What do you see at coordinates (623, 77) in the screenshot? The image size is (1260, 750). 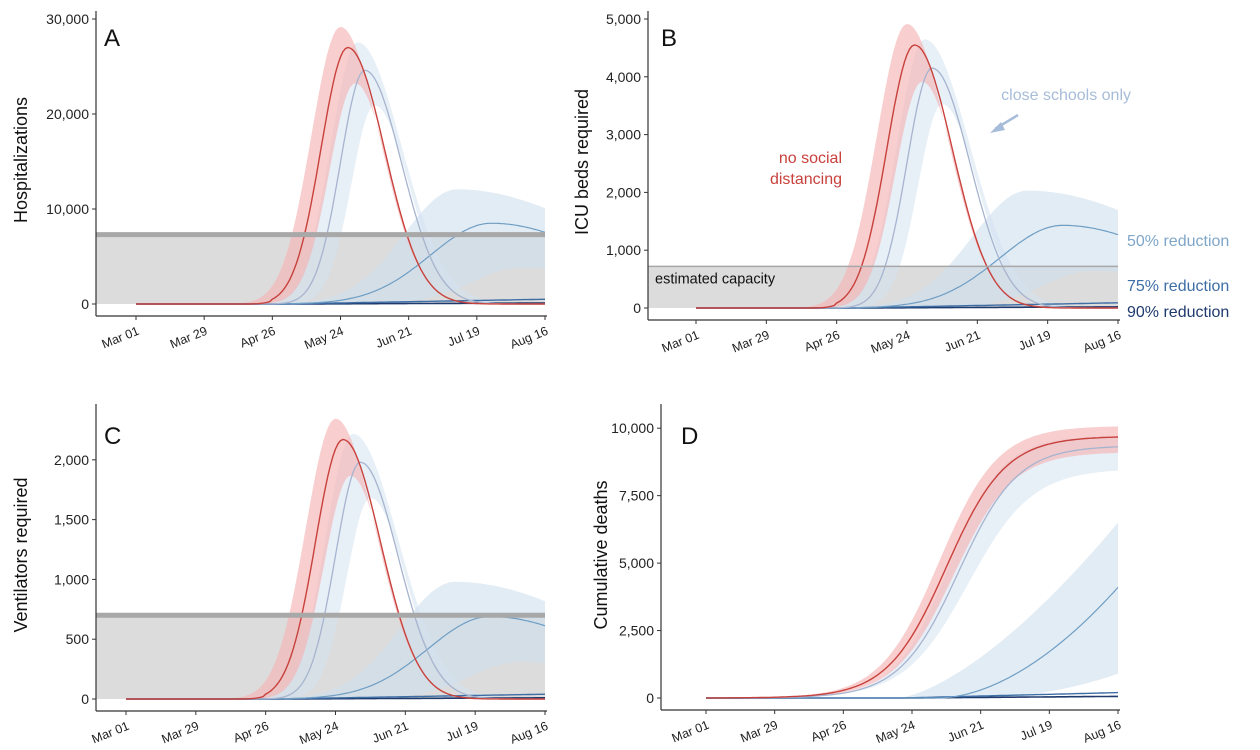 I see `y-tick-label: 4,000` at bounding box center [623, 77].